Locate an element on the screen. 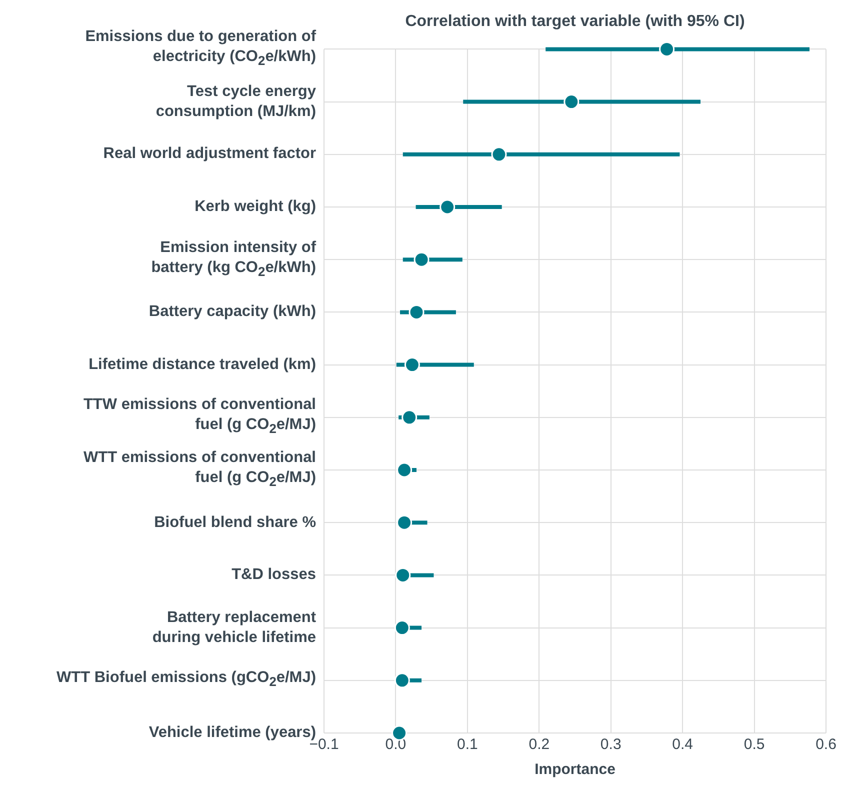  x-tick-label: 0.5 is located at coordinates (754, 745).